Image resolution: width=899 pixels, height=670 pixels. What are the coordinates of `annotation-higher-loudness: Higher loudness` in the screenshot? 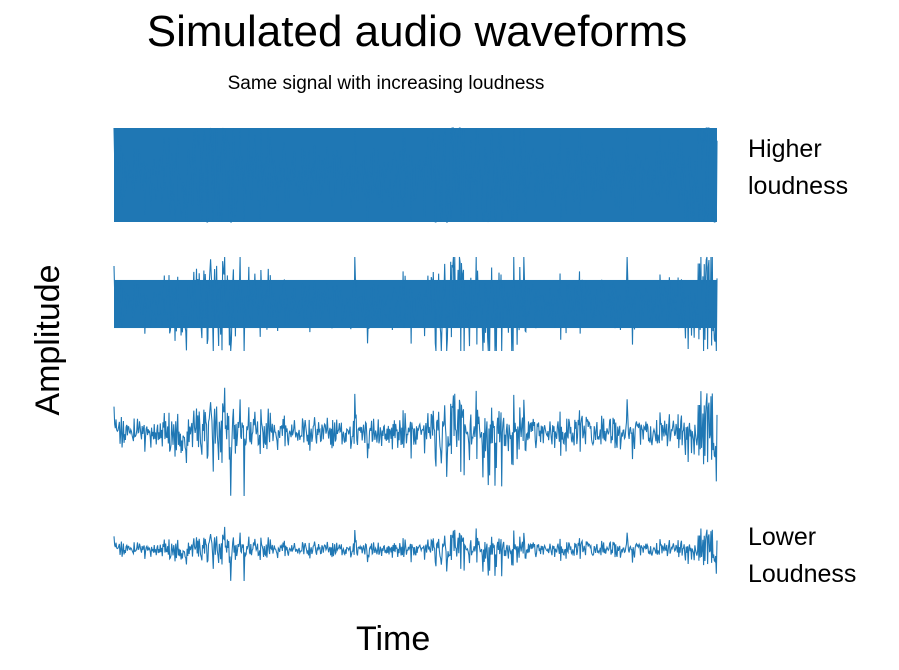 It's located at (798, 168).